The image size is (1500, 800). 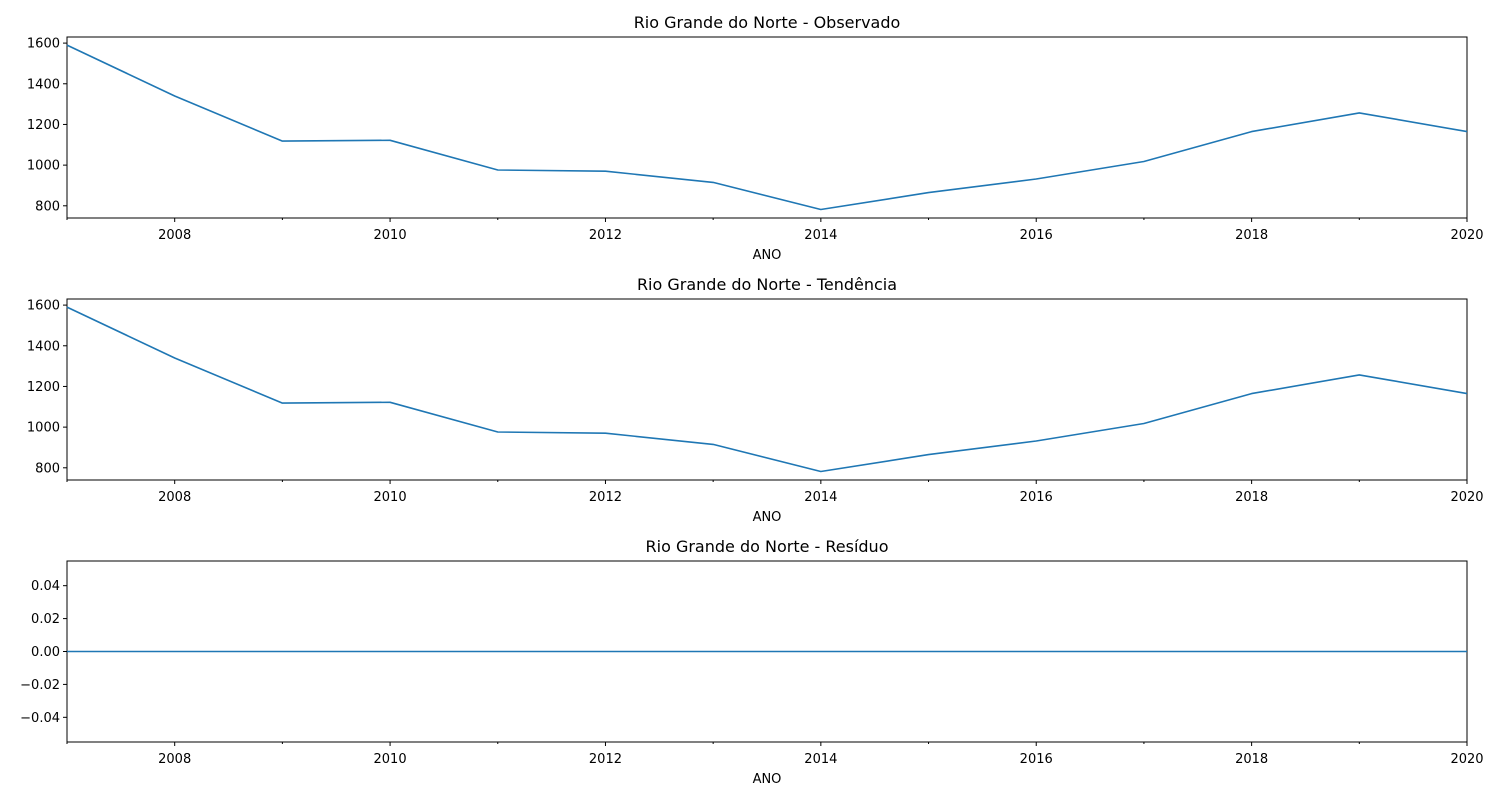 I want to click on y-tick-label: 0.04, so click(x=45, y=586).